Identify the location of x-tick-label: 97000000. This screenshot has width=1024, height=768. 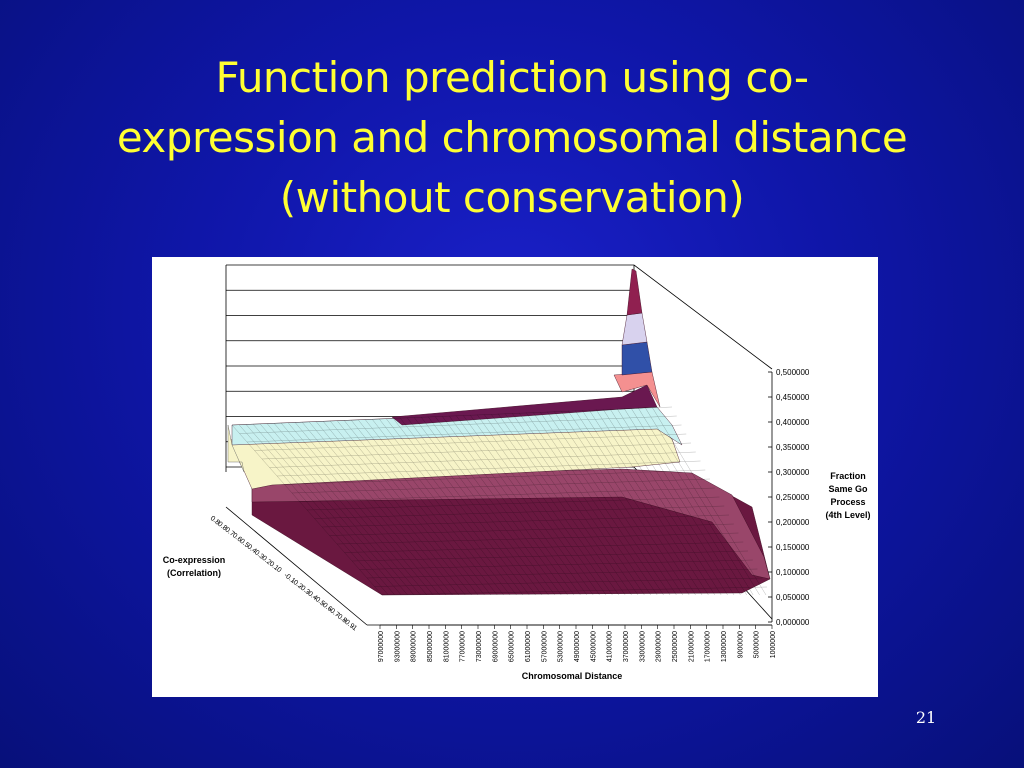
(381, 646).